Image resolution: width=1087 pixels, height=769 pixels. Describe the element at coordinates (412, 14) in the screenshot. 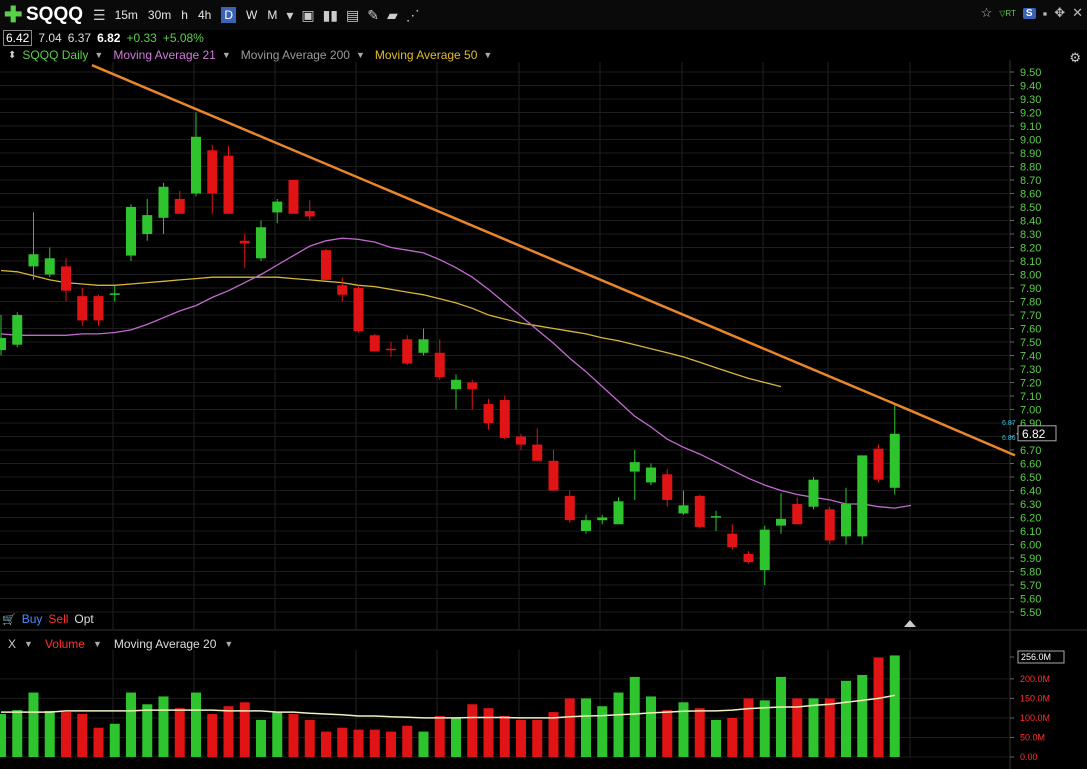

I see `share-icon: ⋰` at that location.